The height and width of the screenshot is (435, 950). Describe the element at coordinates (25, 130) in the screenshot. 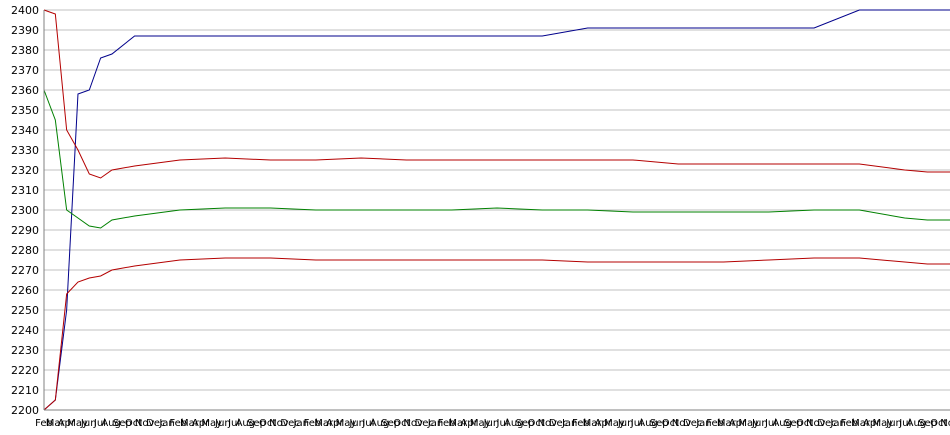

I see `y-tick-label: 2340` at that location.